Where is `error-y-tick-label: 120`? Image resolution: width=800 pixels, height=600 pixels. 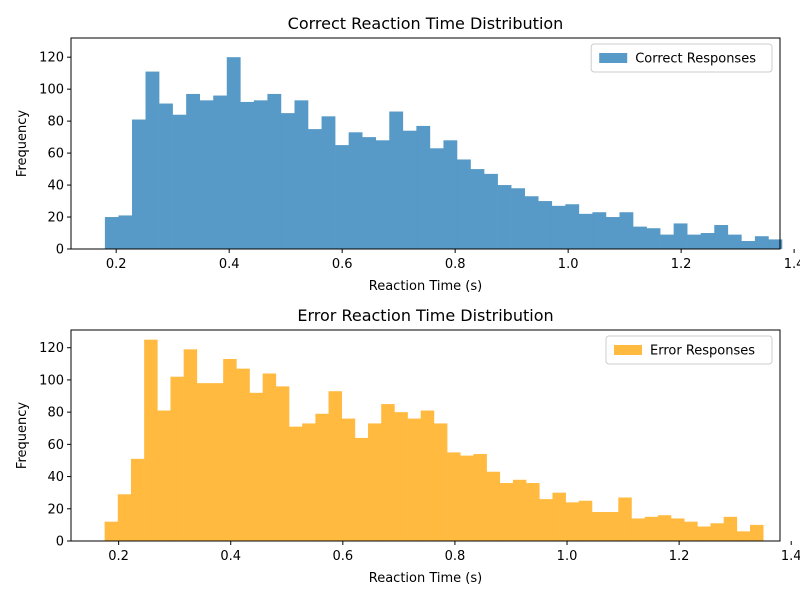
error-y-tick-label: 120 is located at coordinates (51, 348).